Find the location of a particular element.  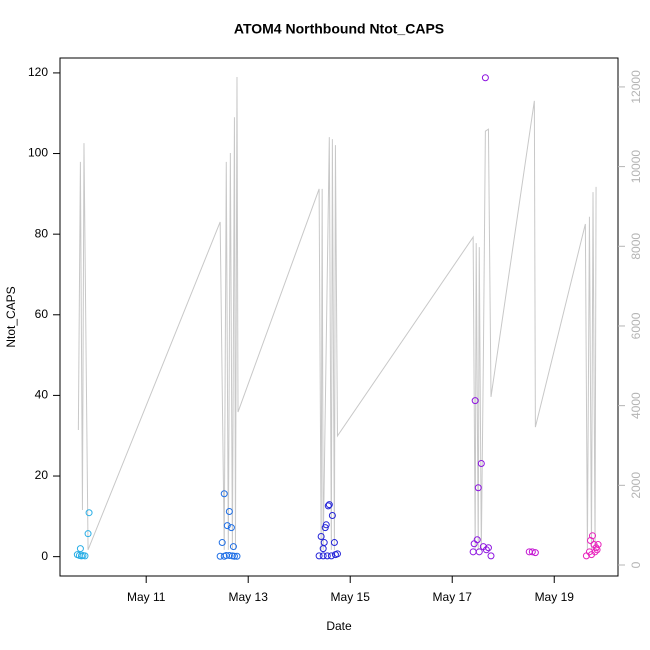

y-tick-label: 80 is located at coordinates (42, 233).